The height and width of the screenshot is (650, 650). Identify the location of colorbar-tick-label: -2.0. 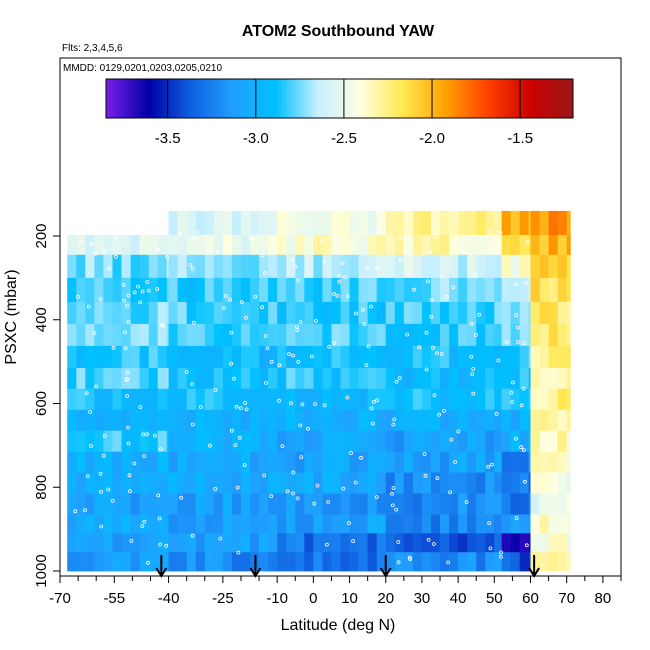
(432, 138).